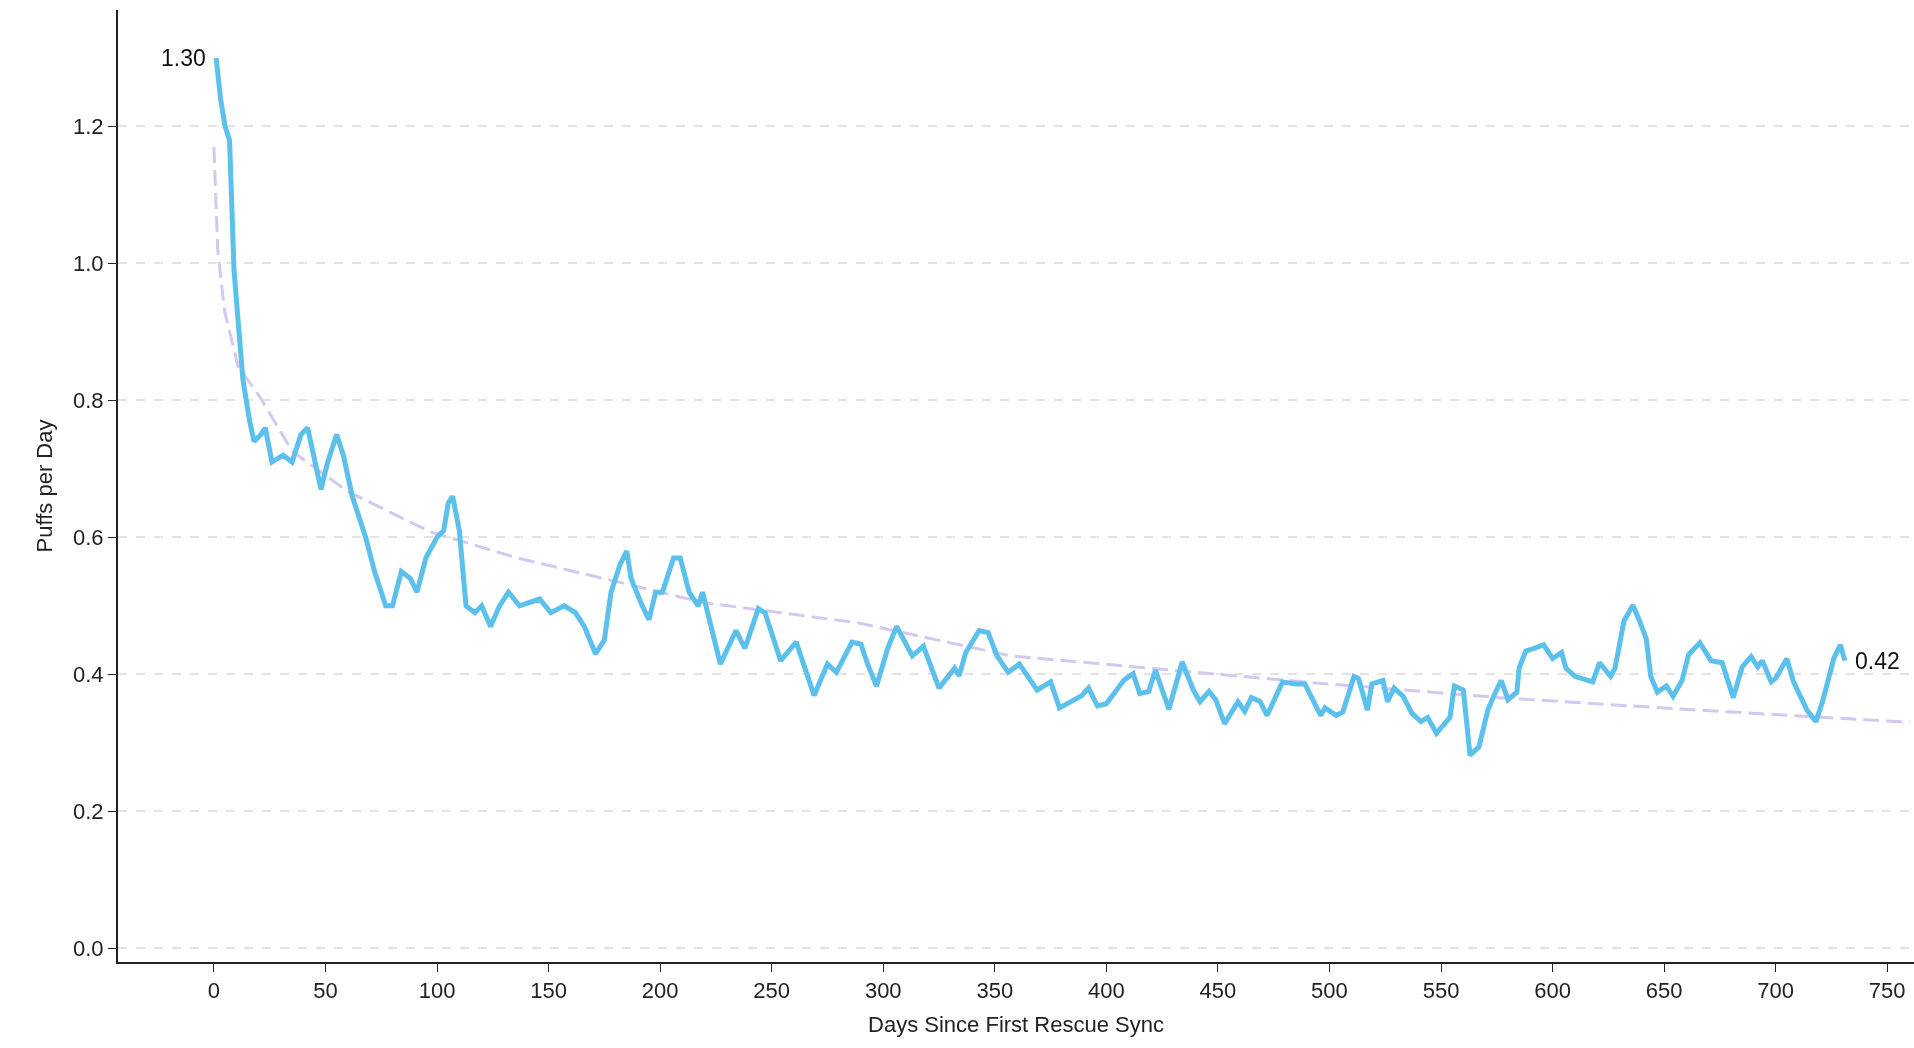 The height and width of the screenshot is (1048, 1914). What do you see at coordinates (548, 991) in the screenshot?
I see `x-tick-label: 150` at bounding box center [548, 991].